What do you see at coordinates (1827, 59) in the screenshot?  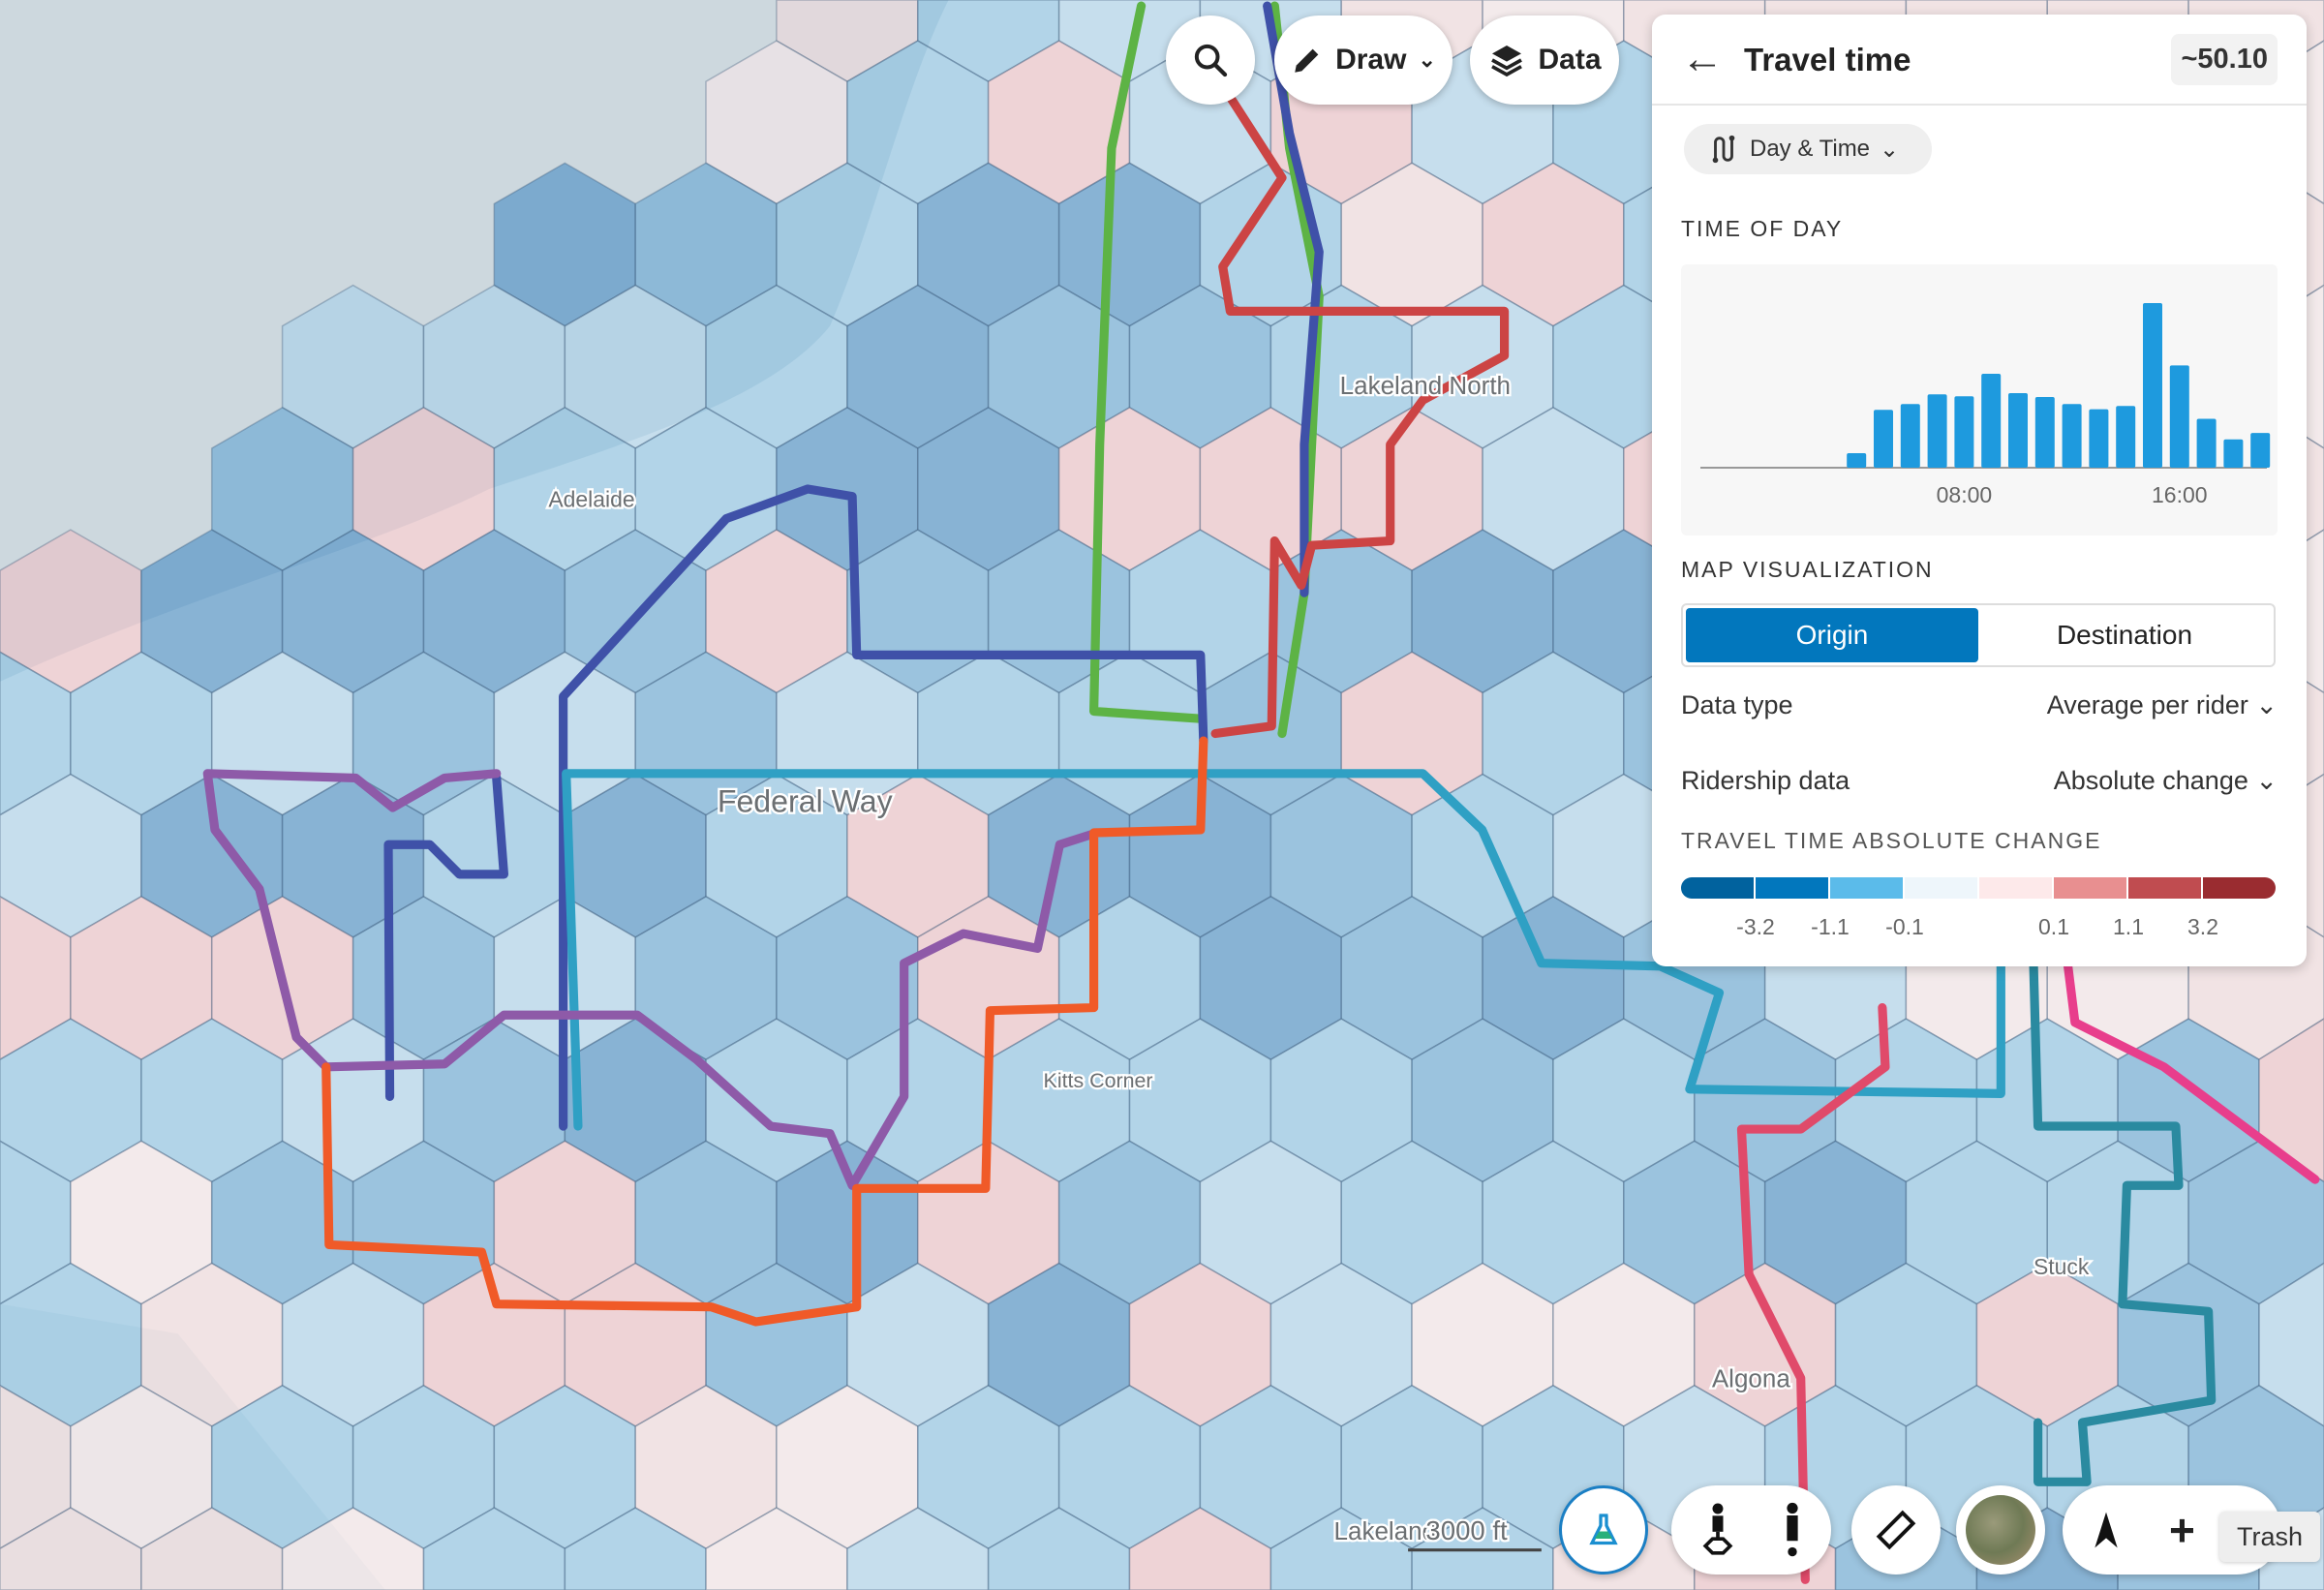 I see `panel-title: Travel time` at bounding box center [1827, 59].